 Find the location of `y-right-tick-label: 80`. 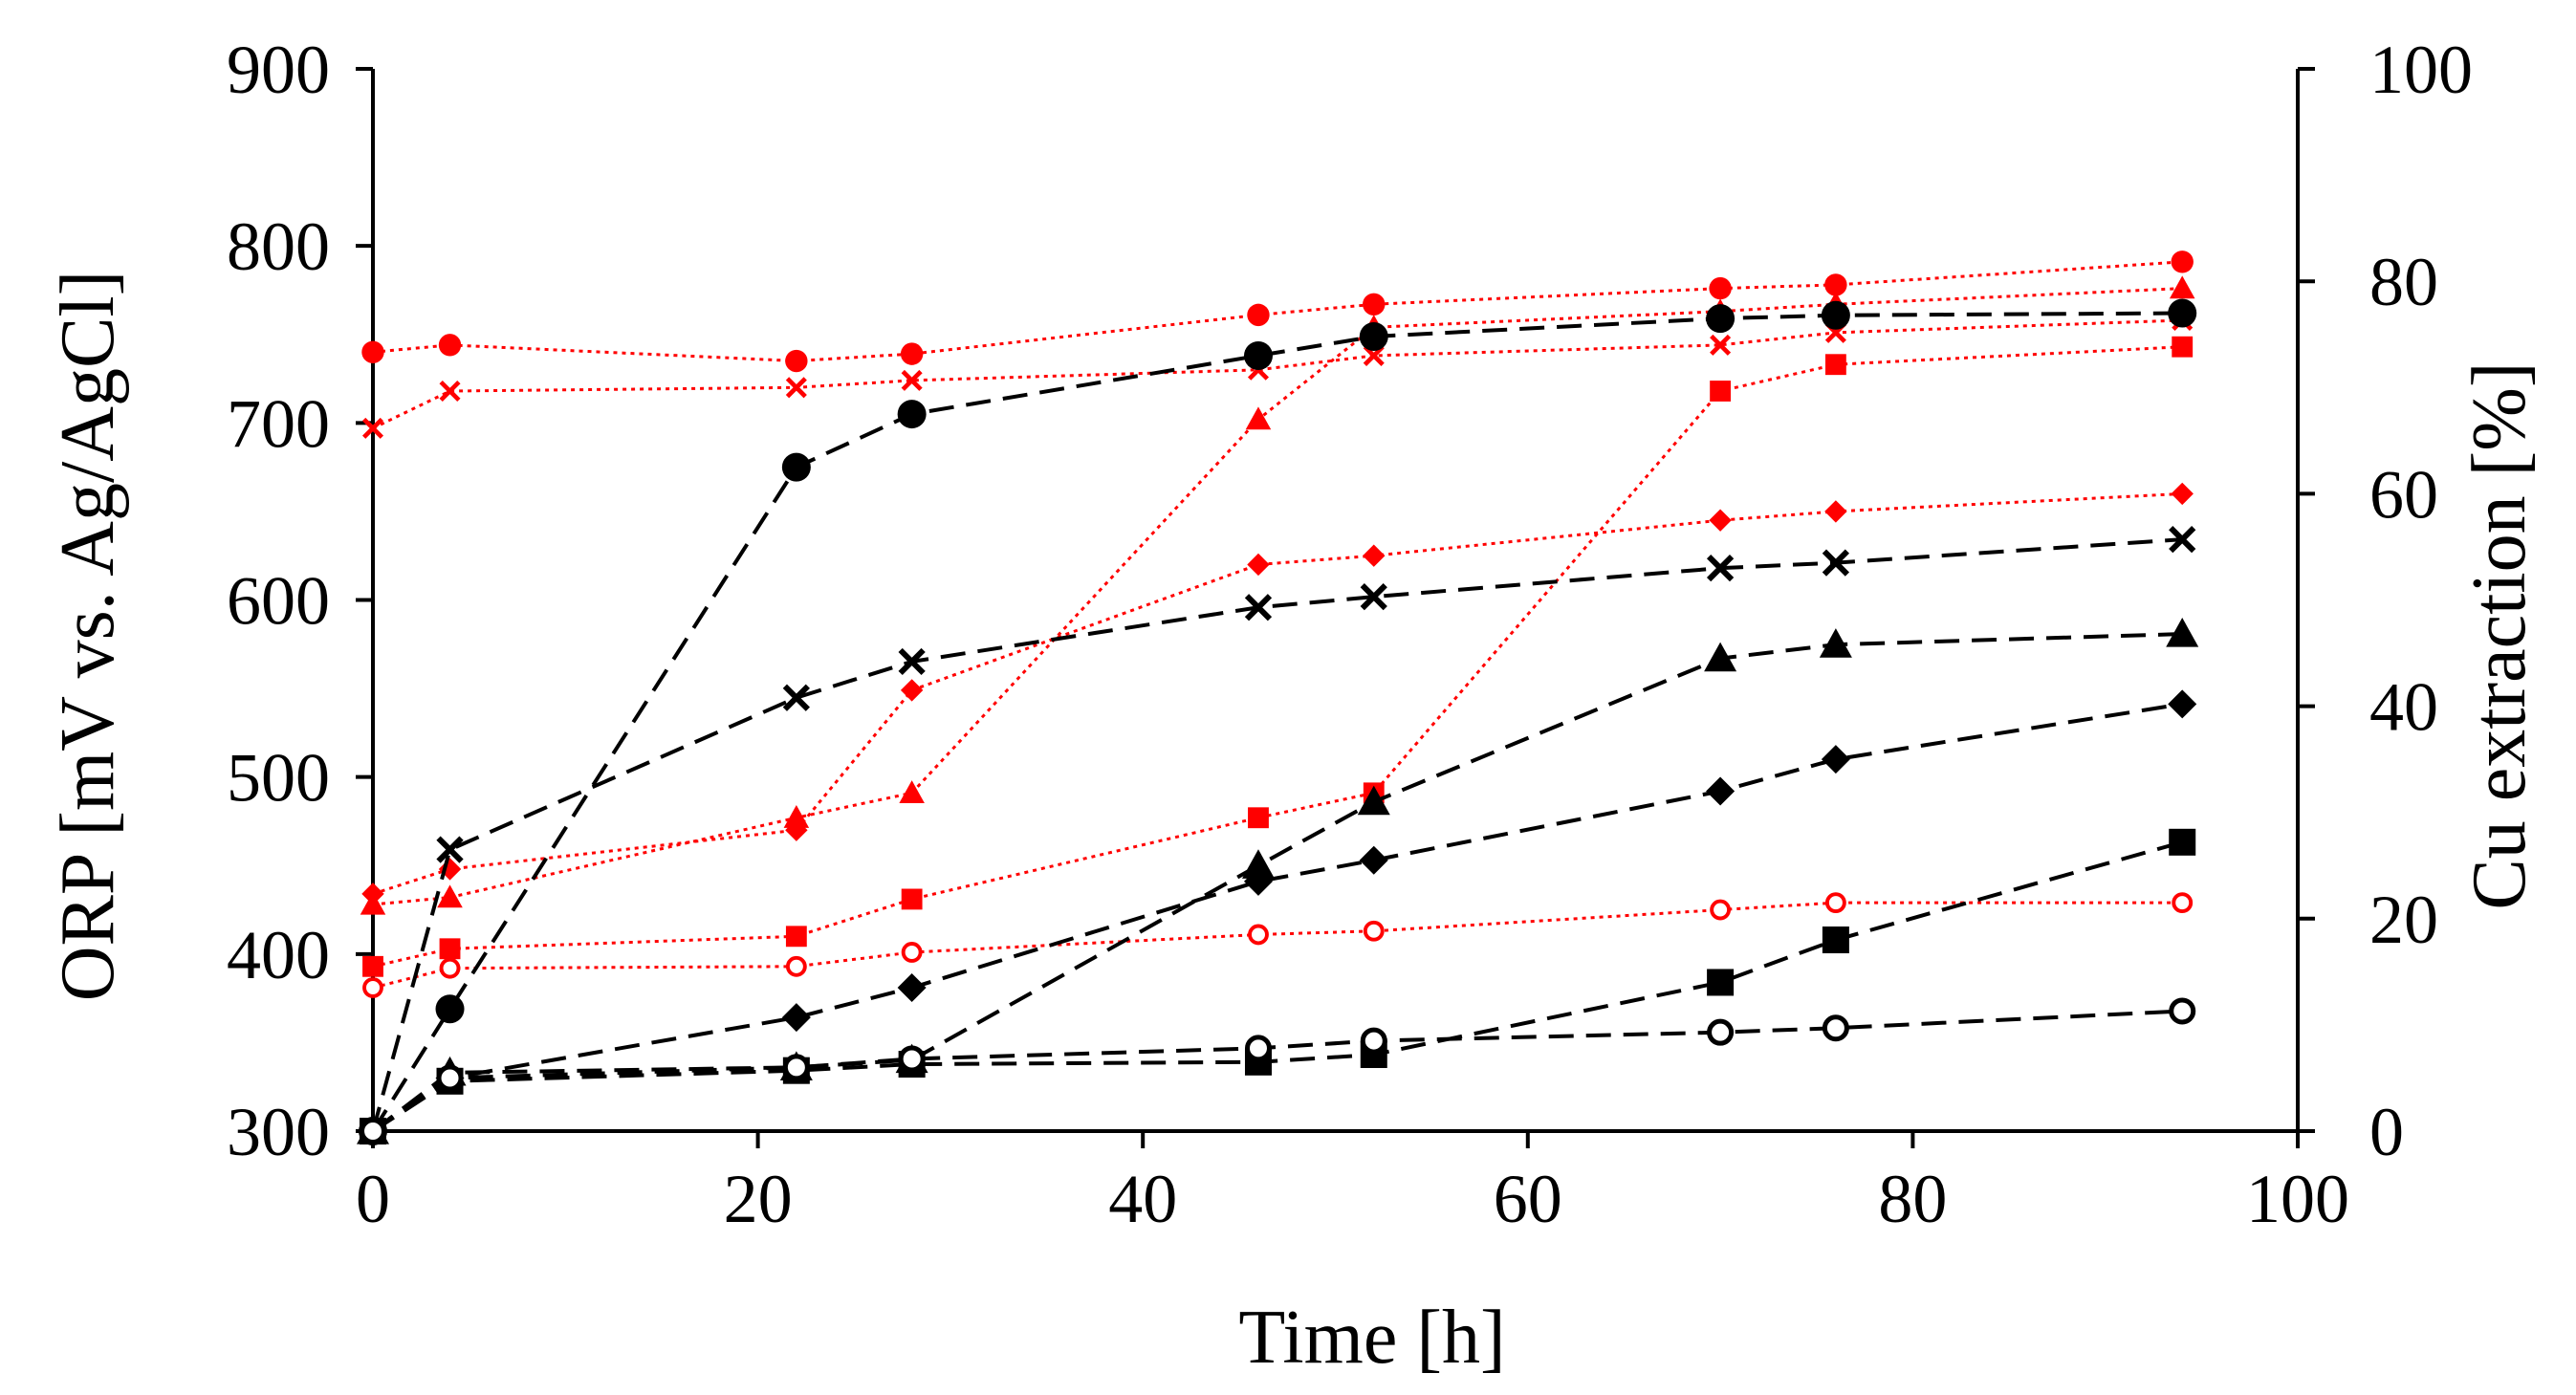

y-right-tick-label: 80 is located at coordinates (2403, 282).